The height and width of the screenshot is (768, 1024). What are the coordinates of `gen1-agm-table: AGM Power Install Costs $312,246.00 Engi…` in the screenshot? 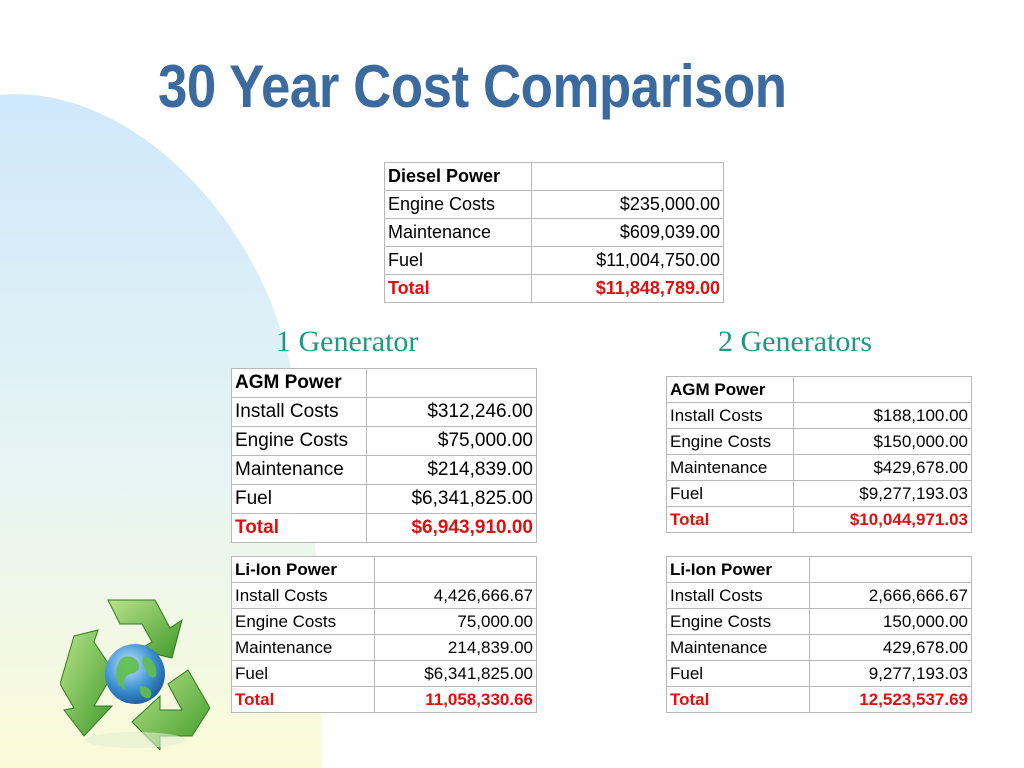 It's located at (384, 455).